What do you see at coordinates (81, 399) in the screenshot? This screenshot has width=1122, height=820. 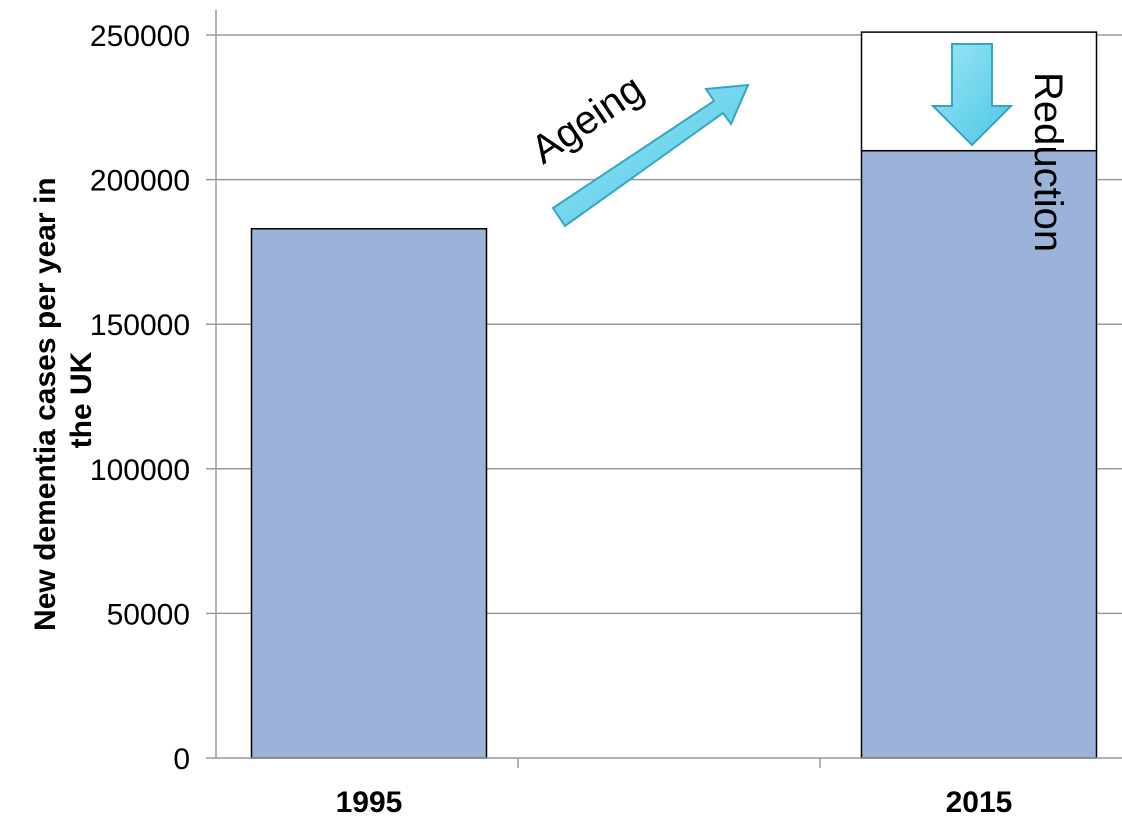 I see `y-axis-label-line-2: the UK` at bounding box center [81, 399].